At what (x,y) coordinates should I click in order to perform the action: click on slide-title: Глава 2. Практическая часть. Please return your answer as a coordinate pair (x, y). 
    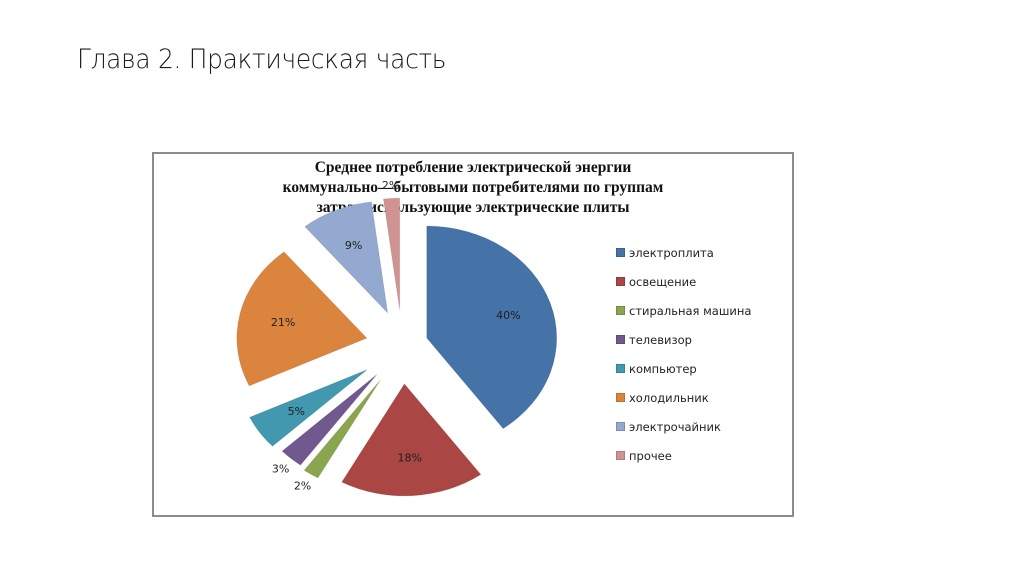
    Looking at the image, I should click on (262, 59).